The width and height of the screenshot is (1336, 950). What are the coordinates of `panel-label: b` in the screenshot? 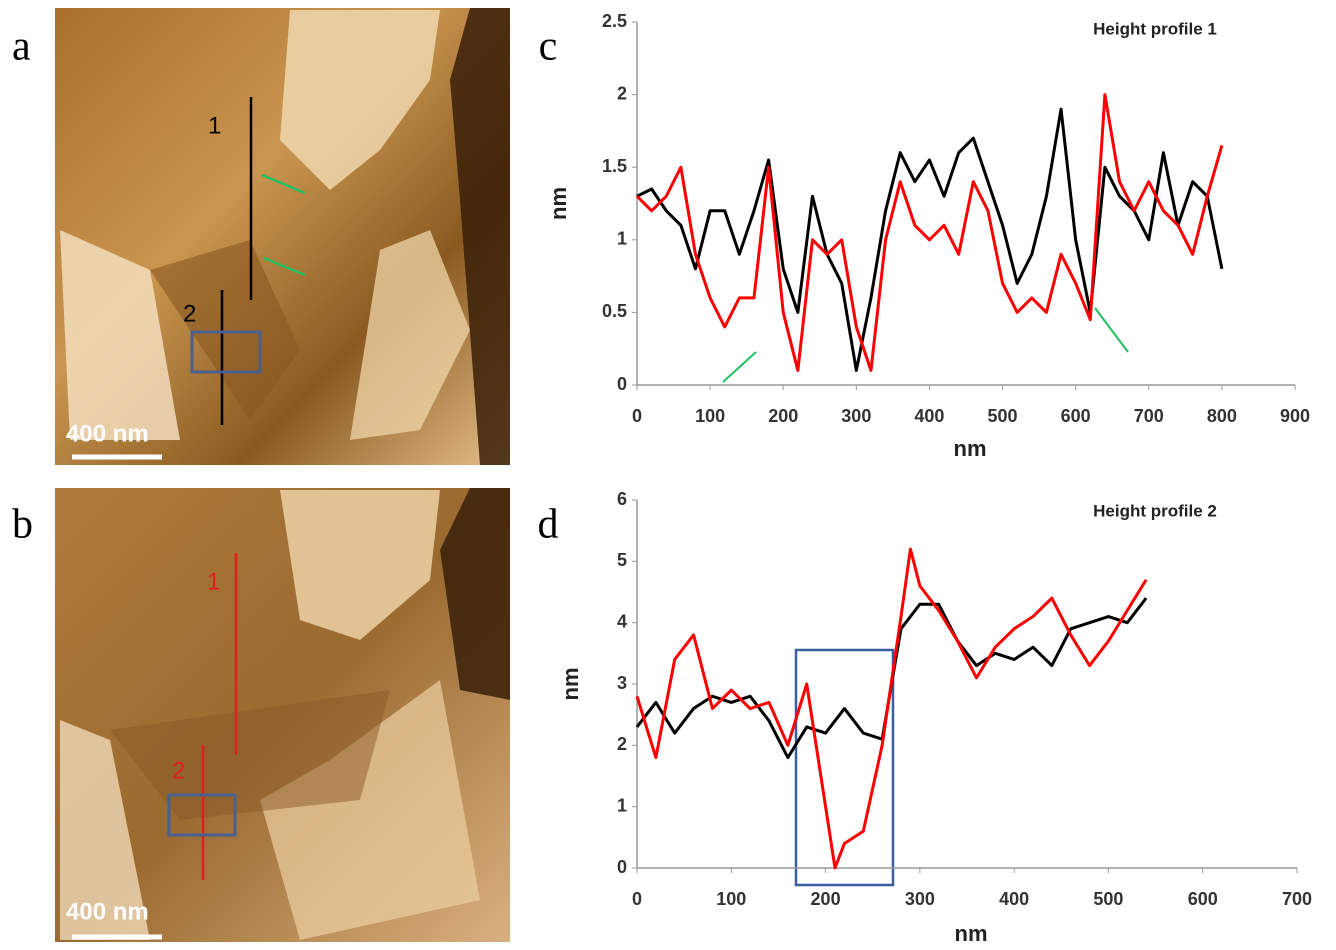 It's located at (22, 525).